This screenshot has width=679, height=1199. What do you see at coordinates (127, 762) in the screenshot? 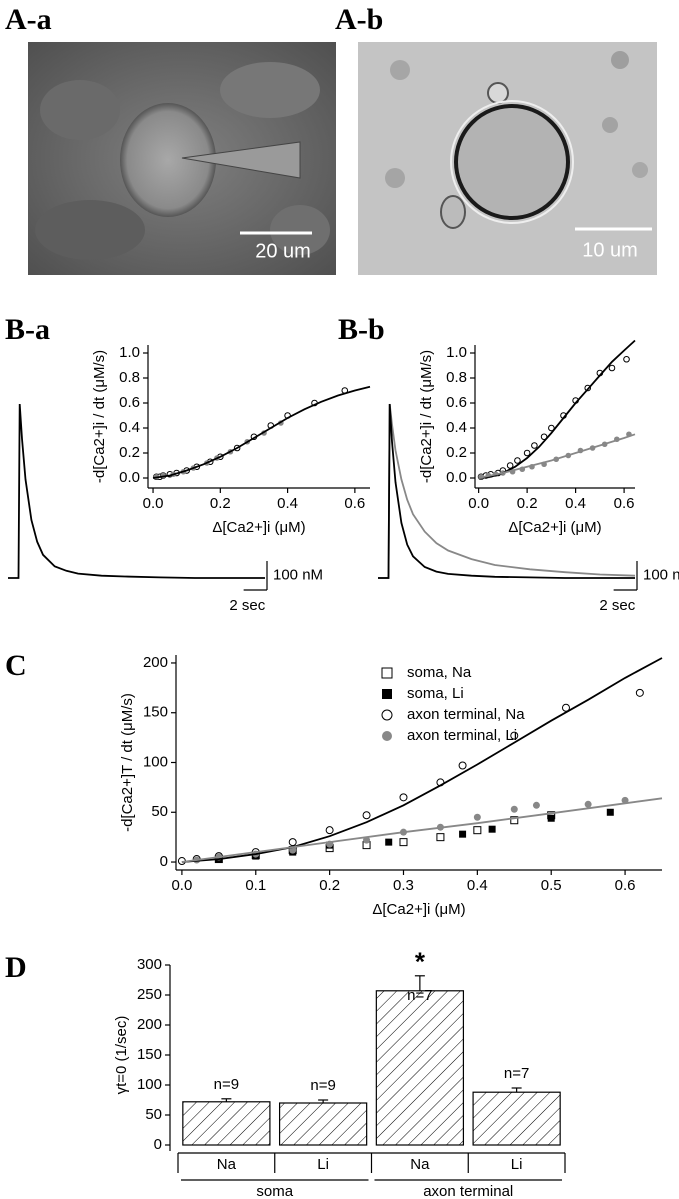
I see `y-axis-label: -d[Ca2+]T / dt (μM/s)` at bounding box center [127, 762].